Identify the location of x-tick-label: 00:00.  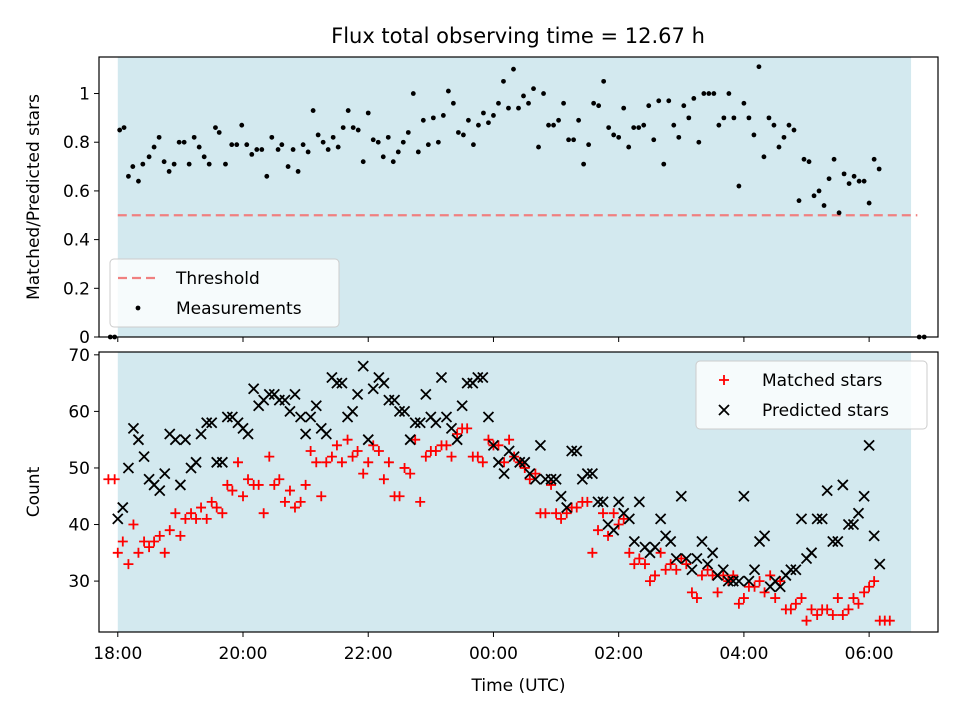
(493, 654).